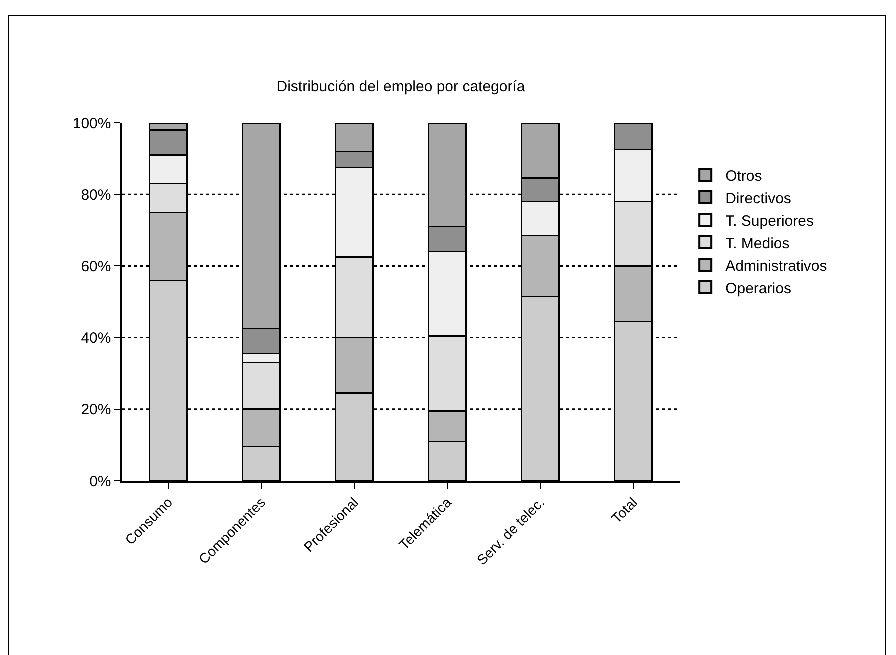  Describe the element at coordinates (96, 195) in the screenshot. I see `y-tick-label: 80%` at that location.